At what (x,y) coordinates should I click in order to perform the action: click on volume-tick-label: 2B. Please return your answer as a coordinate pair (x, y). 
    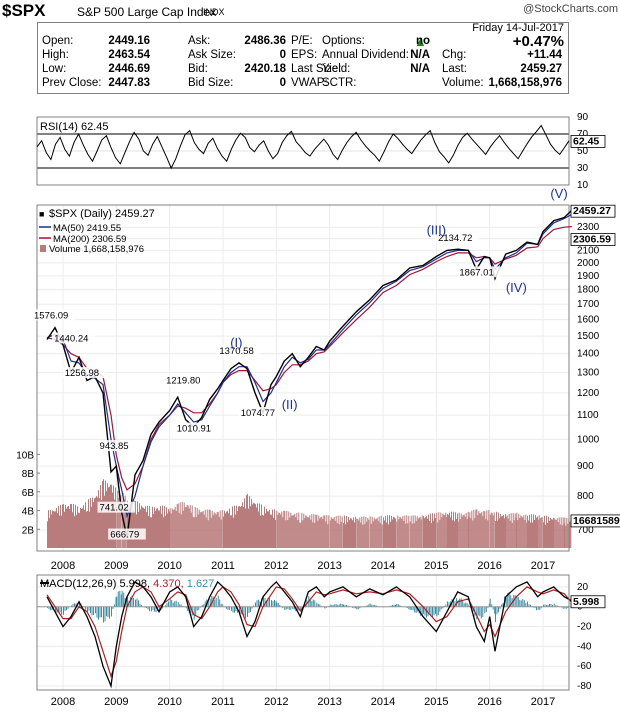
    Looking at the image, I should click on (28, 530).